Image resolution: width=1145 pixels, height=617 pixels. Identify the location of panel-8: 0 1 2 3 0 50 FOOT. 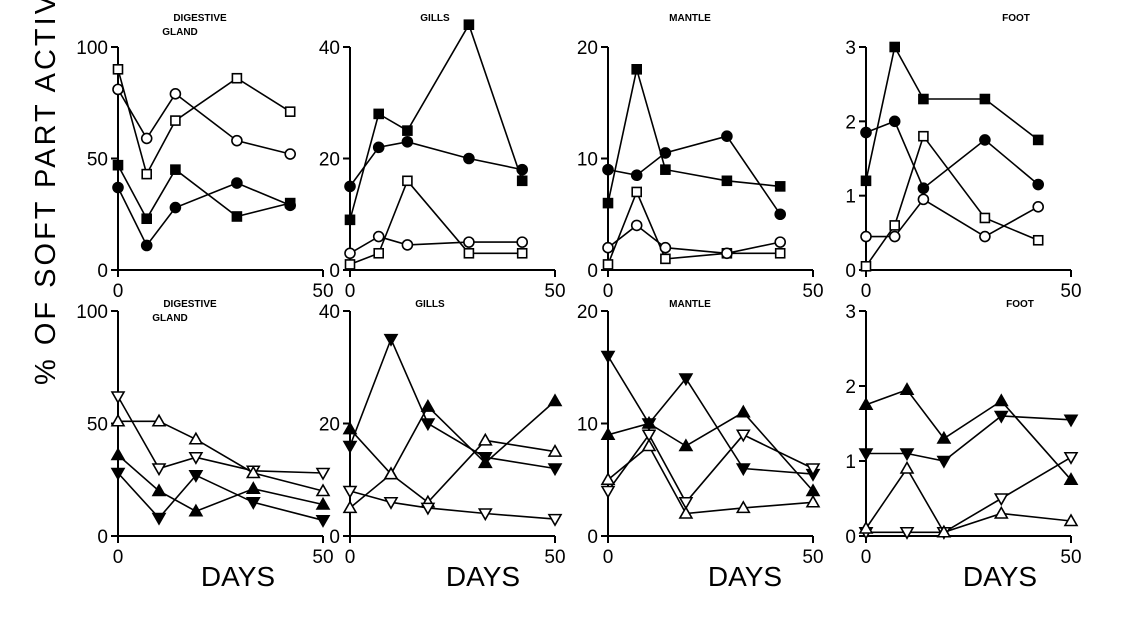
(963, 433).